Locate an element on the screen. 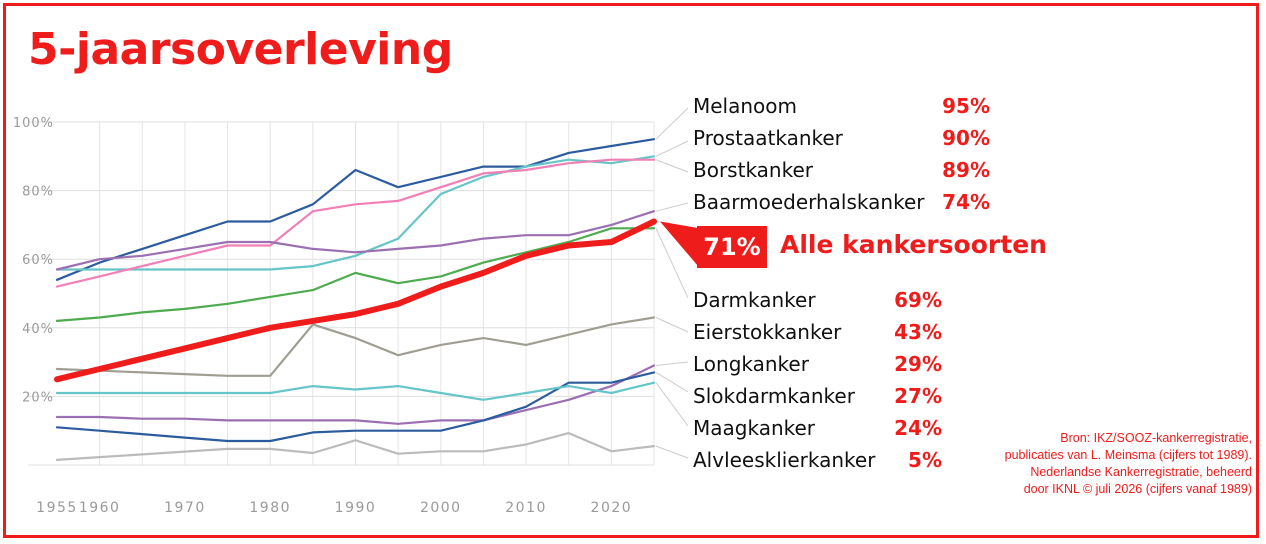 The height and width of the screenshot is (544, 1266). legend-value-longkanker: 29% is located at coordinates (918, 364).